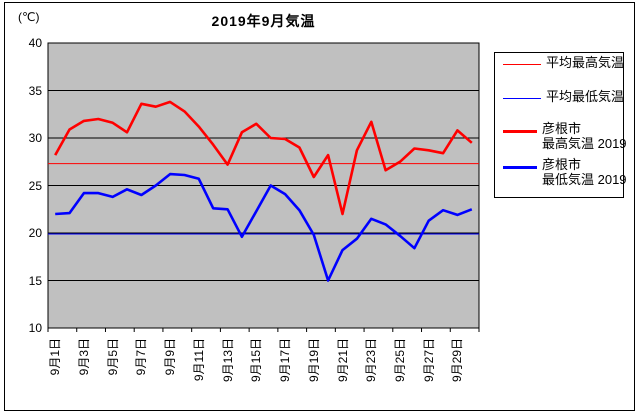  I want to click on x-tick-label: 9月9日, so click(170, 357).